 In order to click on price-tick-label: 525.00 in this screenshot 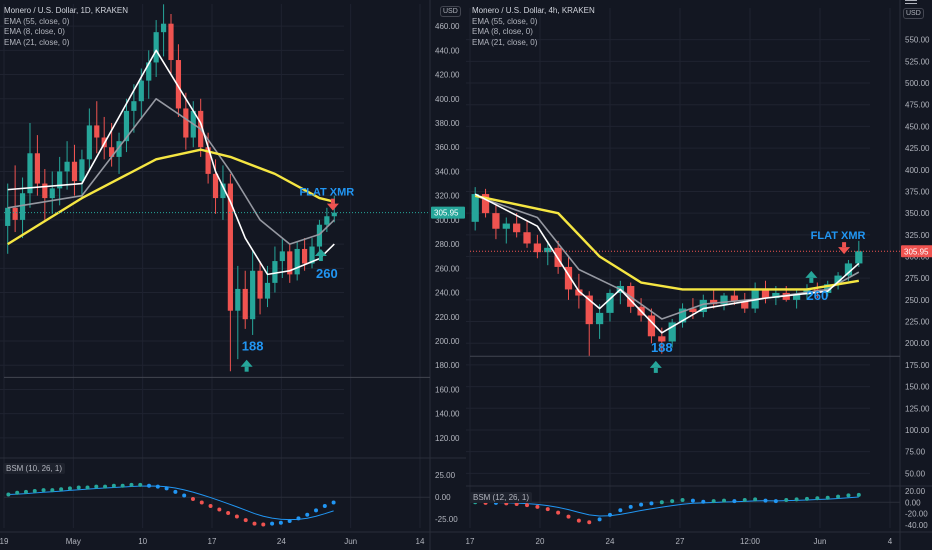, I will do `click(917, 61)`.